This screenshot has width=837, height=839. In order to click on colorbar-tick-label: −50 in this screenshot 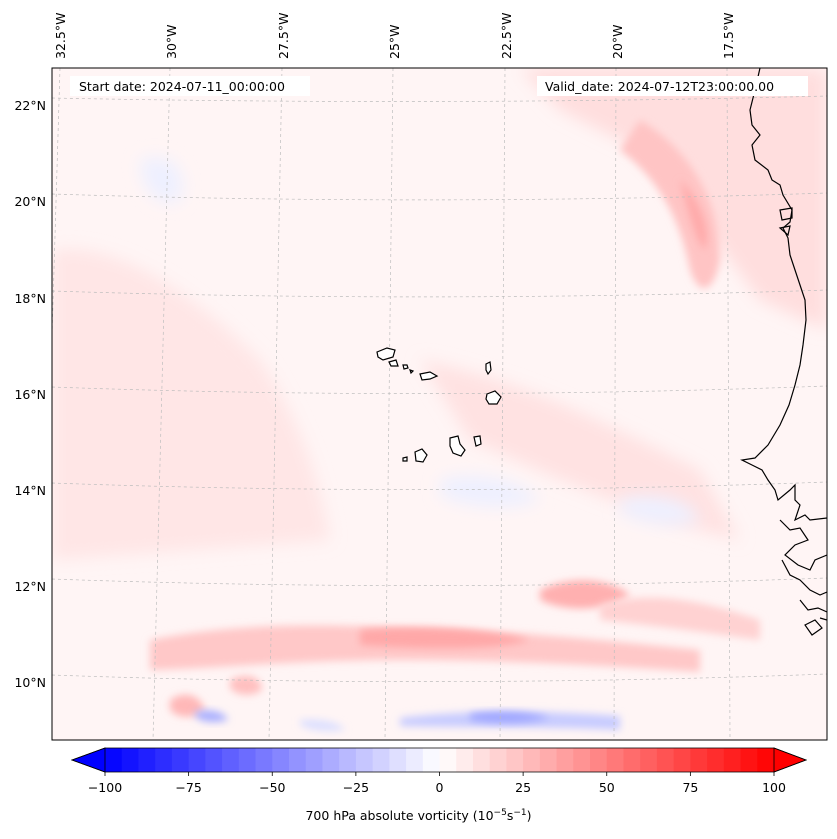, I will do `click(272, 787)`.